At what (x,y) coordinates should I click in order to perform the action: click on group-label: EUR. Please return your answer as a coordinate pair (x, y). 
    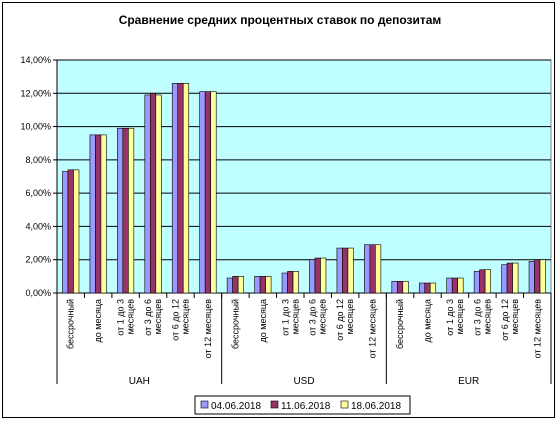
    Looking at the image, I should click on (468, 381).